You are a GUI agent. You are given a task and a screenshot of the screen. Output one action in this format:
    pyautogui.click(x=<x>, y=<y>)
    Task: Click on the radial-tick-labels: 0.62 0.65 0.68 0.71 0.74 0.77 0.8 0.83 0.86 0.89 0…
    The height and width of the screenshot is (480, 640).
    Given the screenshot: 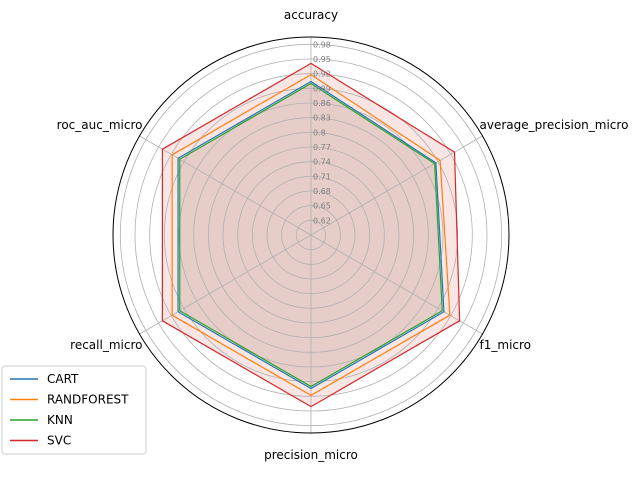 What is the action you would take?
    pyautogui.click(x=322, y=132)
    